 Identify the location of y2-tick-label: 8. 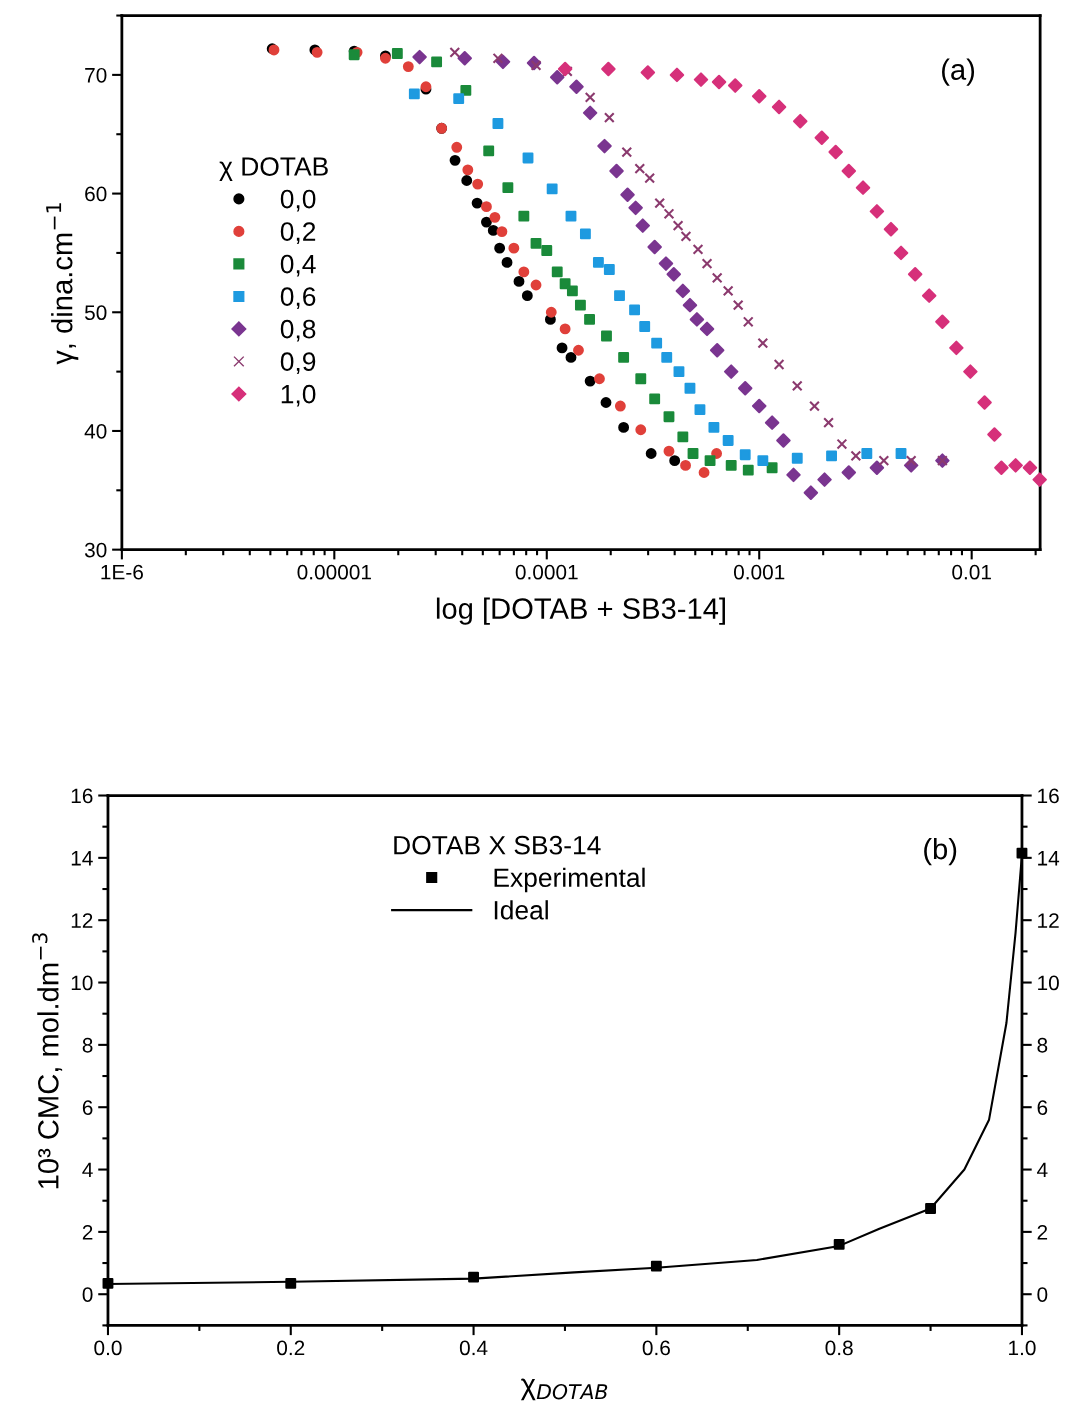
(1042, 1045).